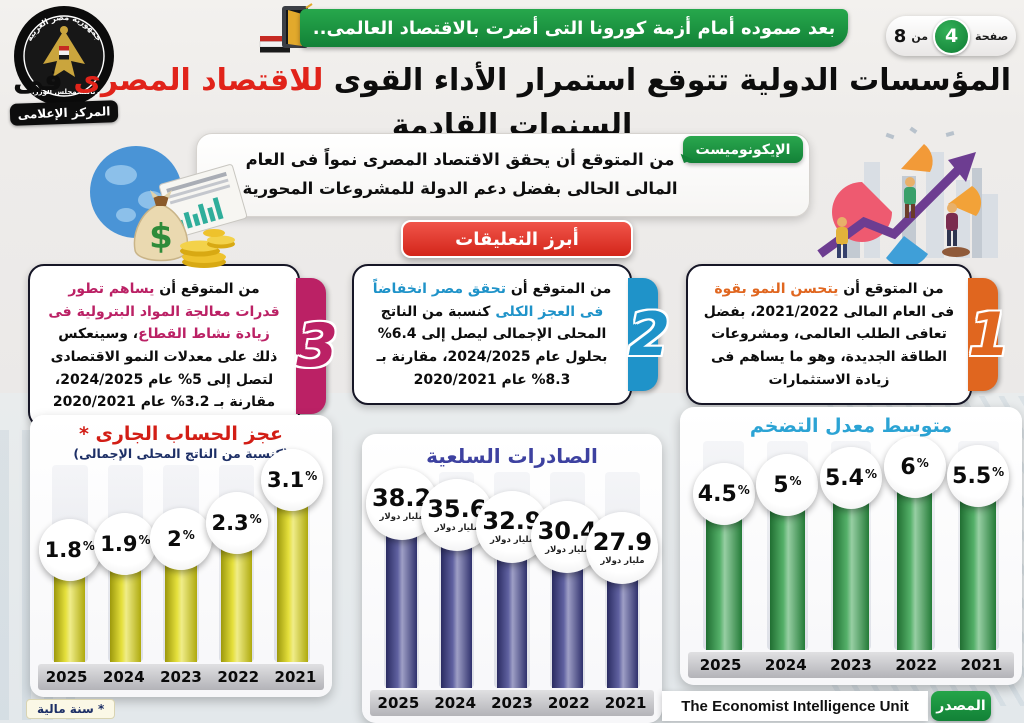 This screenshot has width=1024, height=723. I want to click on value-bubble: 1.9%, so click(125, 544).